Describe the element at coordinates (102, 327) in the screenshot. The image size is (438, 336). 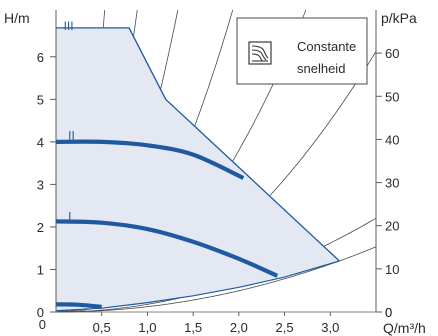
I see `x-tick-label: 0,5` at that location.